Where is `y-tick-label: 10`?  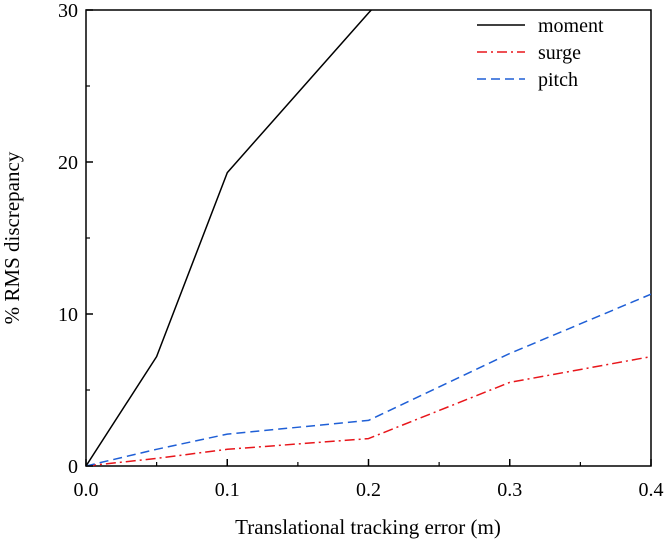 y-tick-label: 10 is located at coordinates (68, 315).